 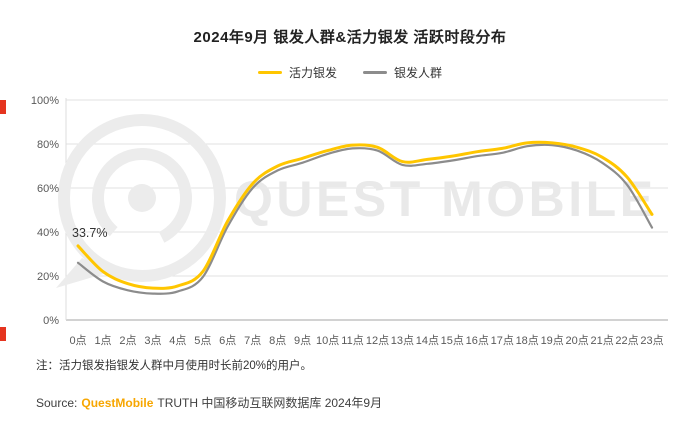 What do you see at coordinates (48, 145) in the screenshot?
I see `y-tick-label: 80%` at bounding box center [48, 145].